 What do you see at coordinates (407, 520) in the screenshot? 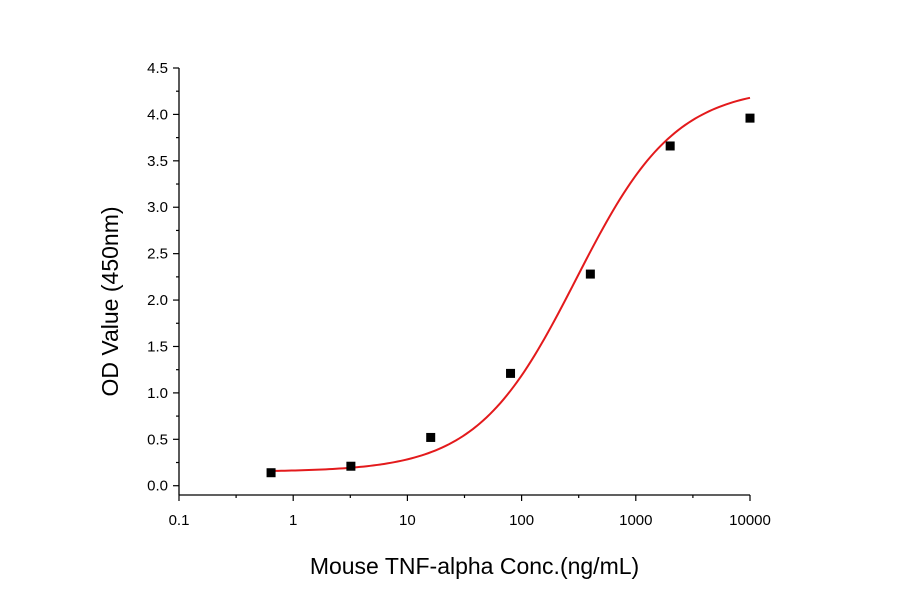
I see `x-tick-label: 10` at bounding box center [407, 520].